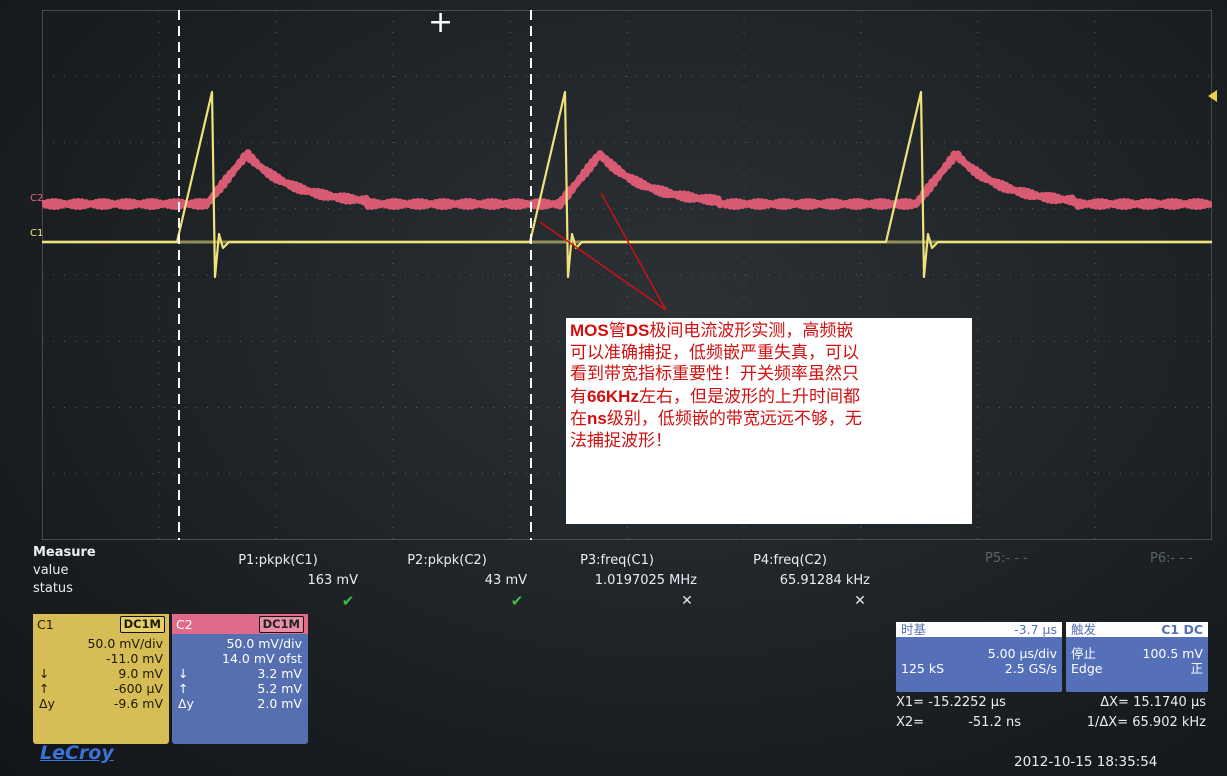 The image size is (1227, 776). I want to click on trigger-type: Edge, so click(1087, 668).